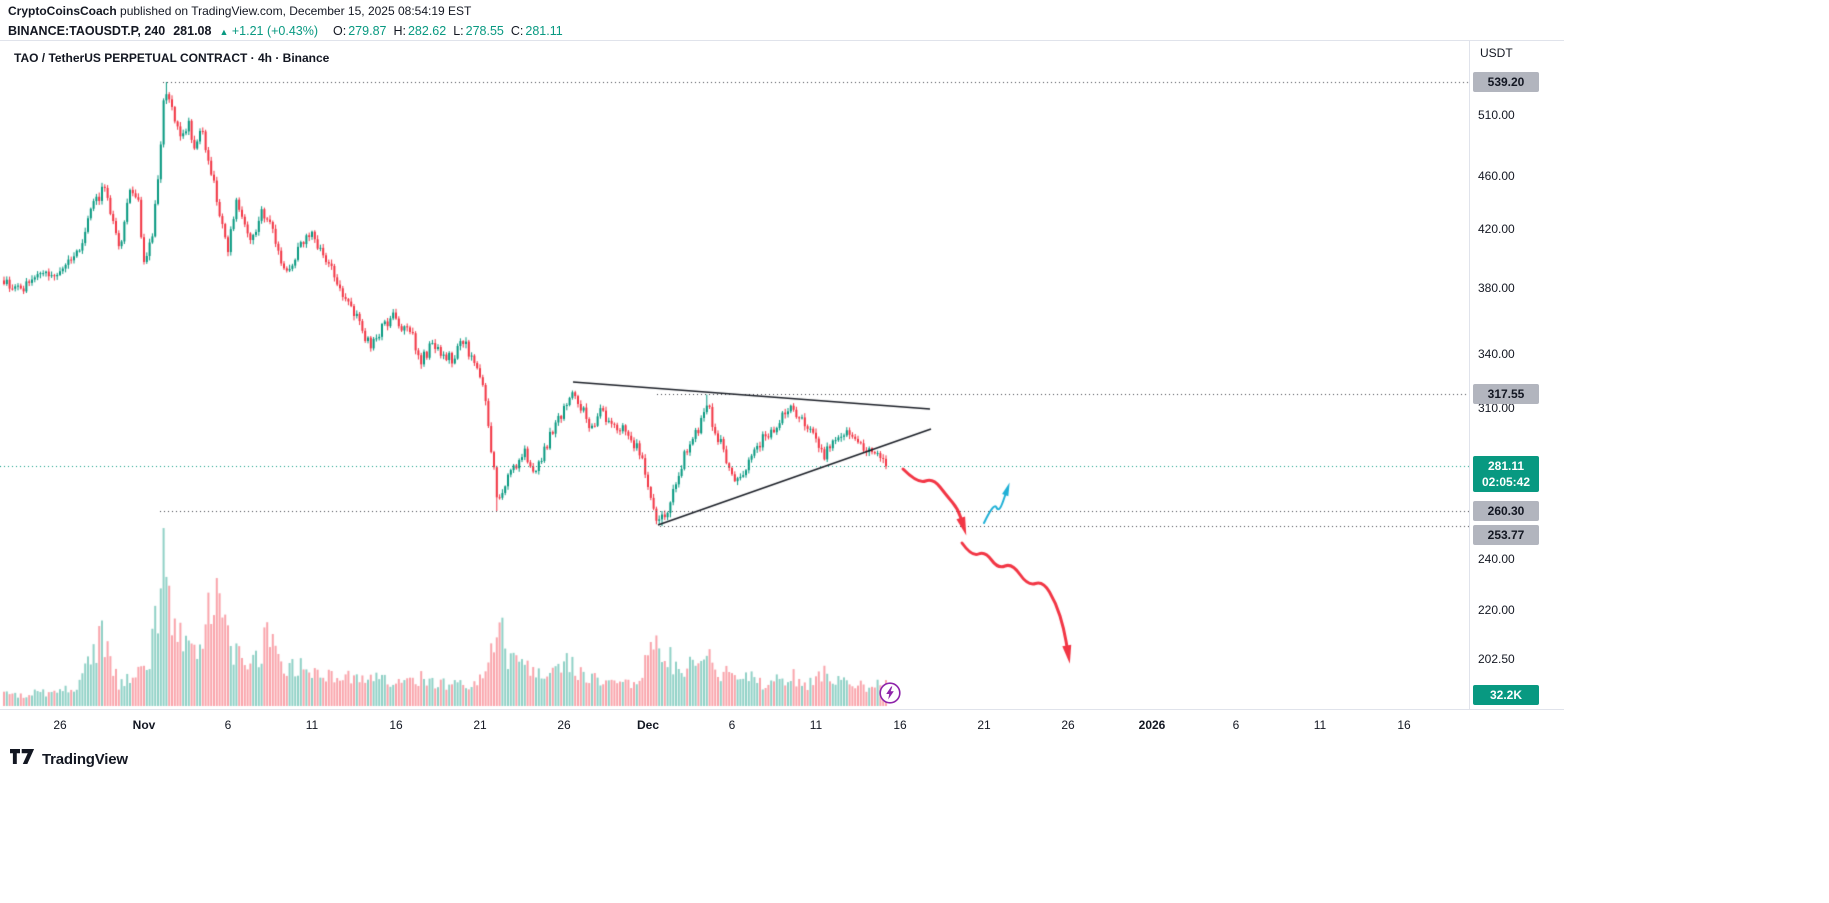  Describe the element at coordinates (1506, 393) in the screenshot. I see `price-level-badge: 317.55` at that location.